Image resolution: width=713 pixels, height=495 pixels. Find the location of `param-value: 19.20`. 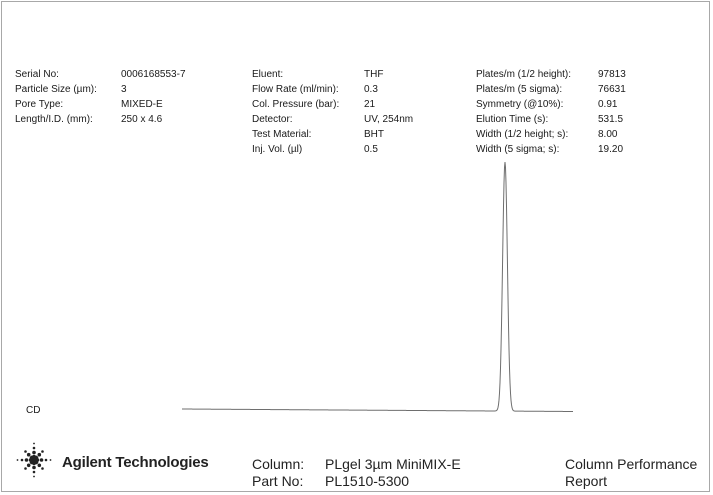

param-value: 19.20 is located at coordinates (611, 149).